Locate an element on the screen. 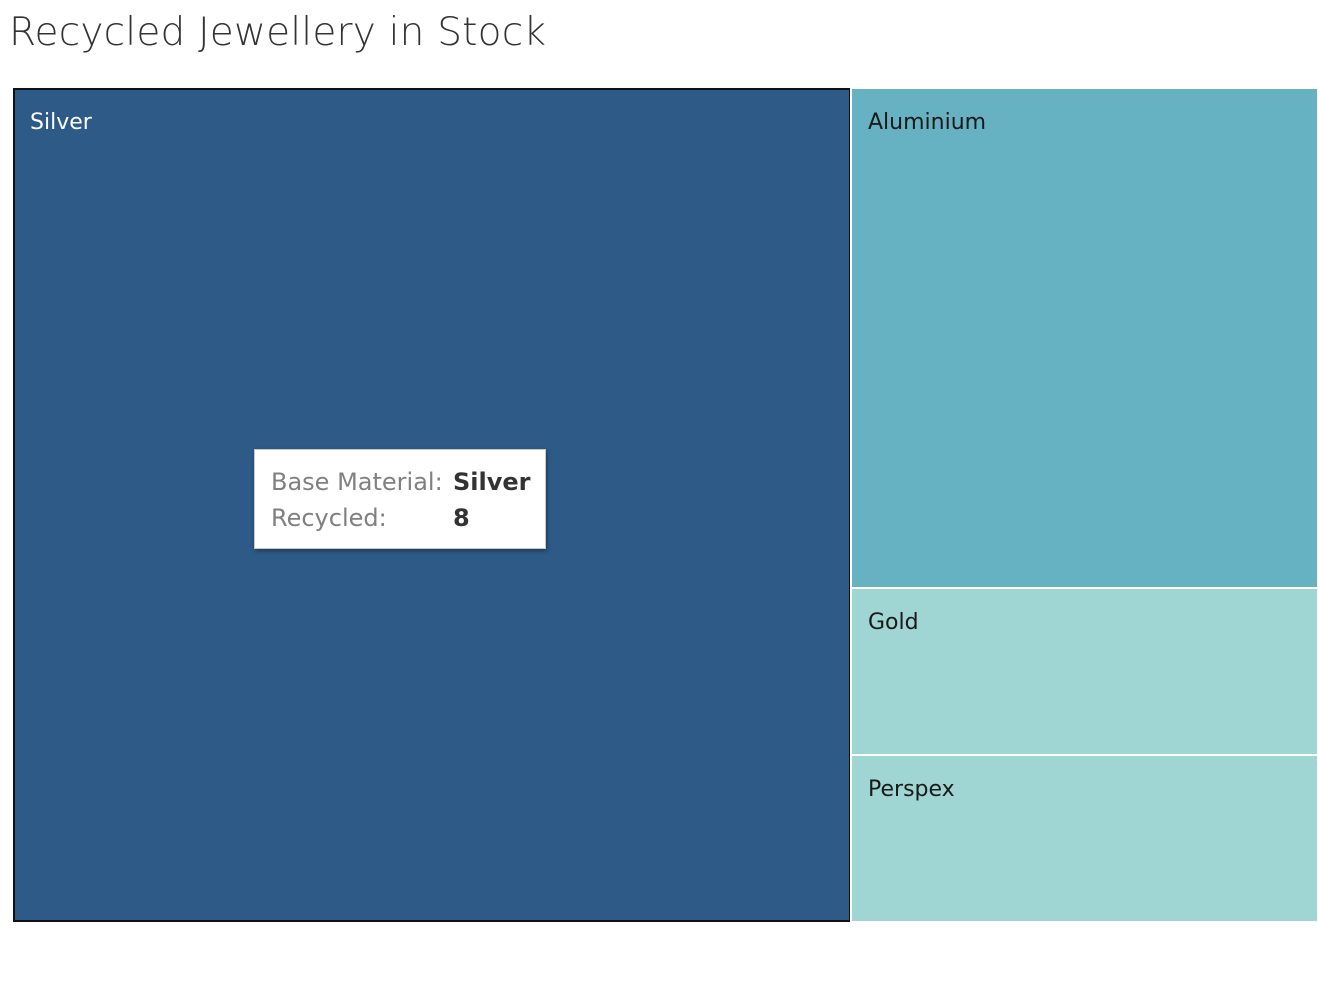 This screenshot has height=996, width=1318. treemap-rect-gold is located at coordinates (1084, 671).